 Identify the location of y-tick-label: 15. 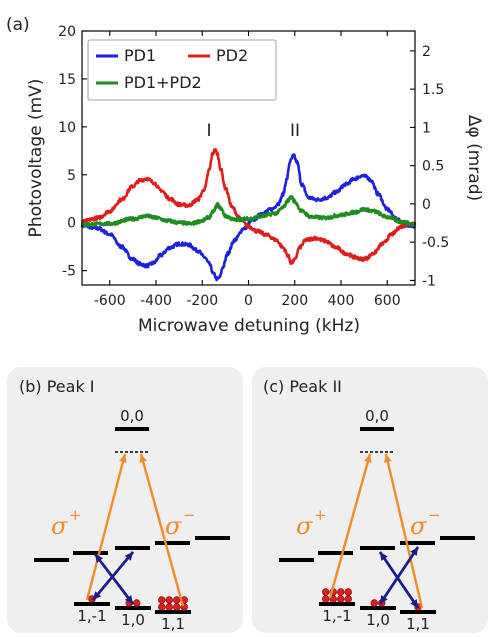
(67, 80).